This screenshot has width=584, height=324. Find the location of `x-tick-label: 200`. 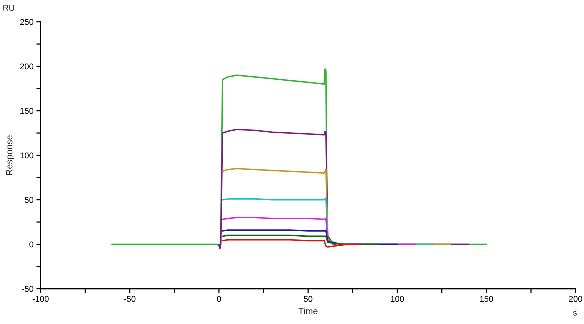

x-tick-label: 200 is located at coordinates (575, 299).